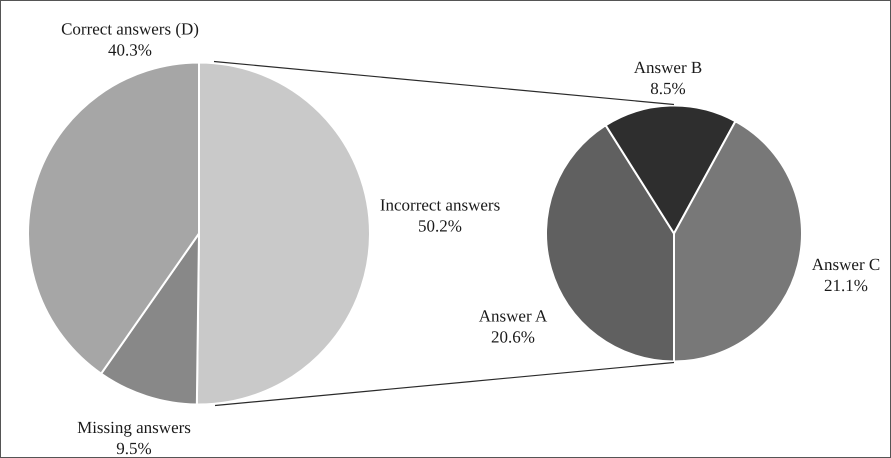 This screenshot has height=458, width=891. Describe the element at coordinates (846, 285) in the screenshot. I see `data-label: 21.1%` at that location.